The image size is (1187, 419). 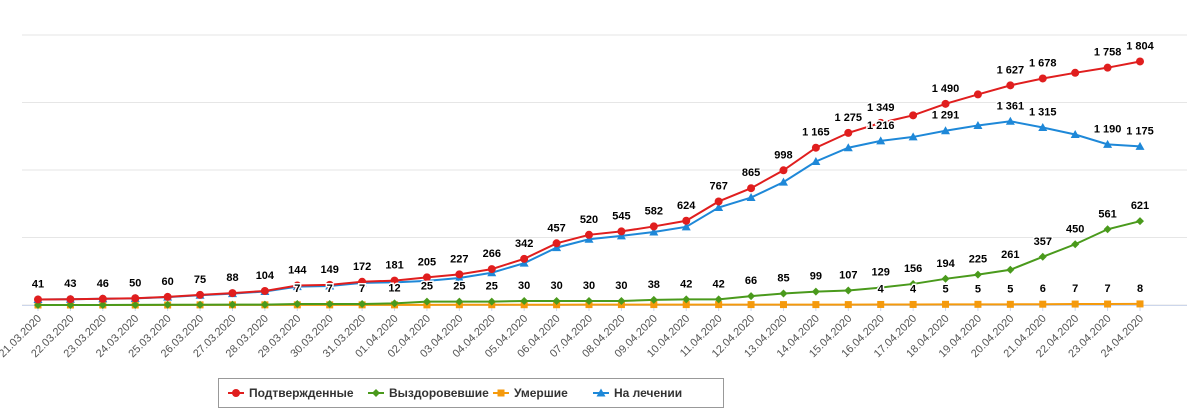 I want to click on data-label: 144, so click(x=297, y=271).